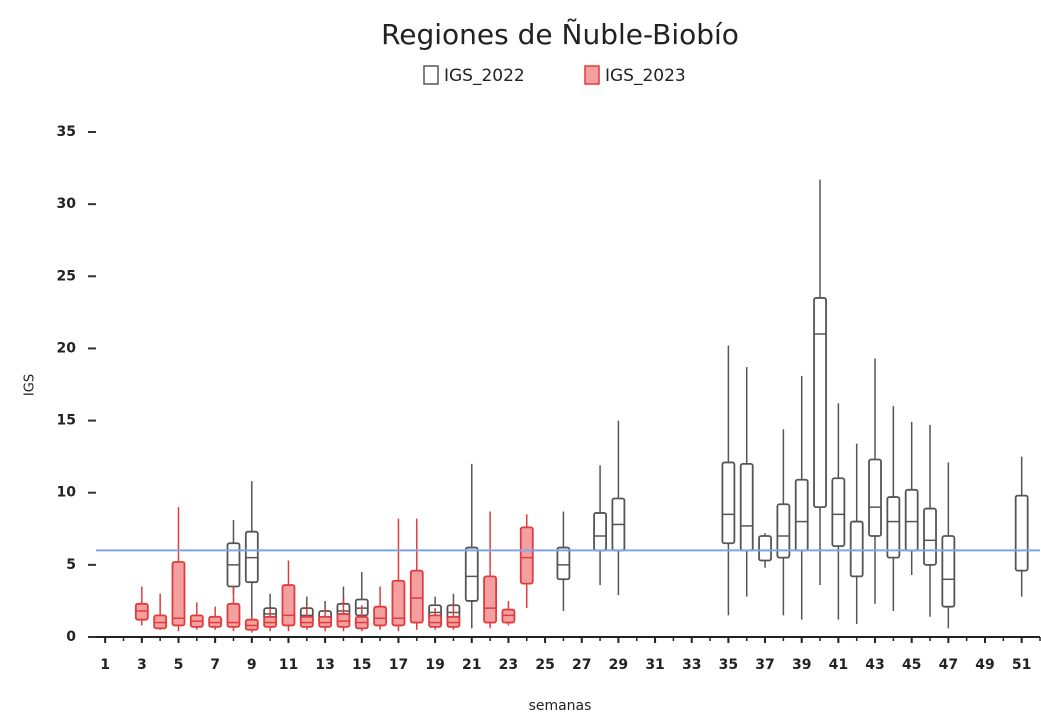  What do you see at coordinates (984, 665) in the screenshot?
I see `x-tick-label: 49` at bounding box center [984, 665].